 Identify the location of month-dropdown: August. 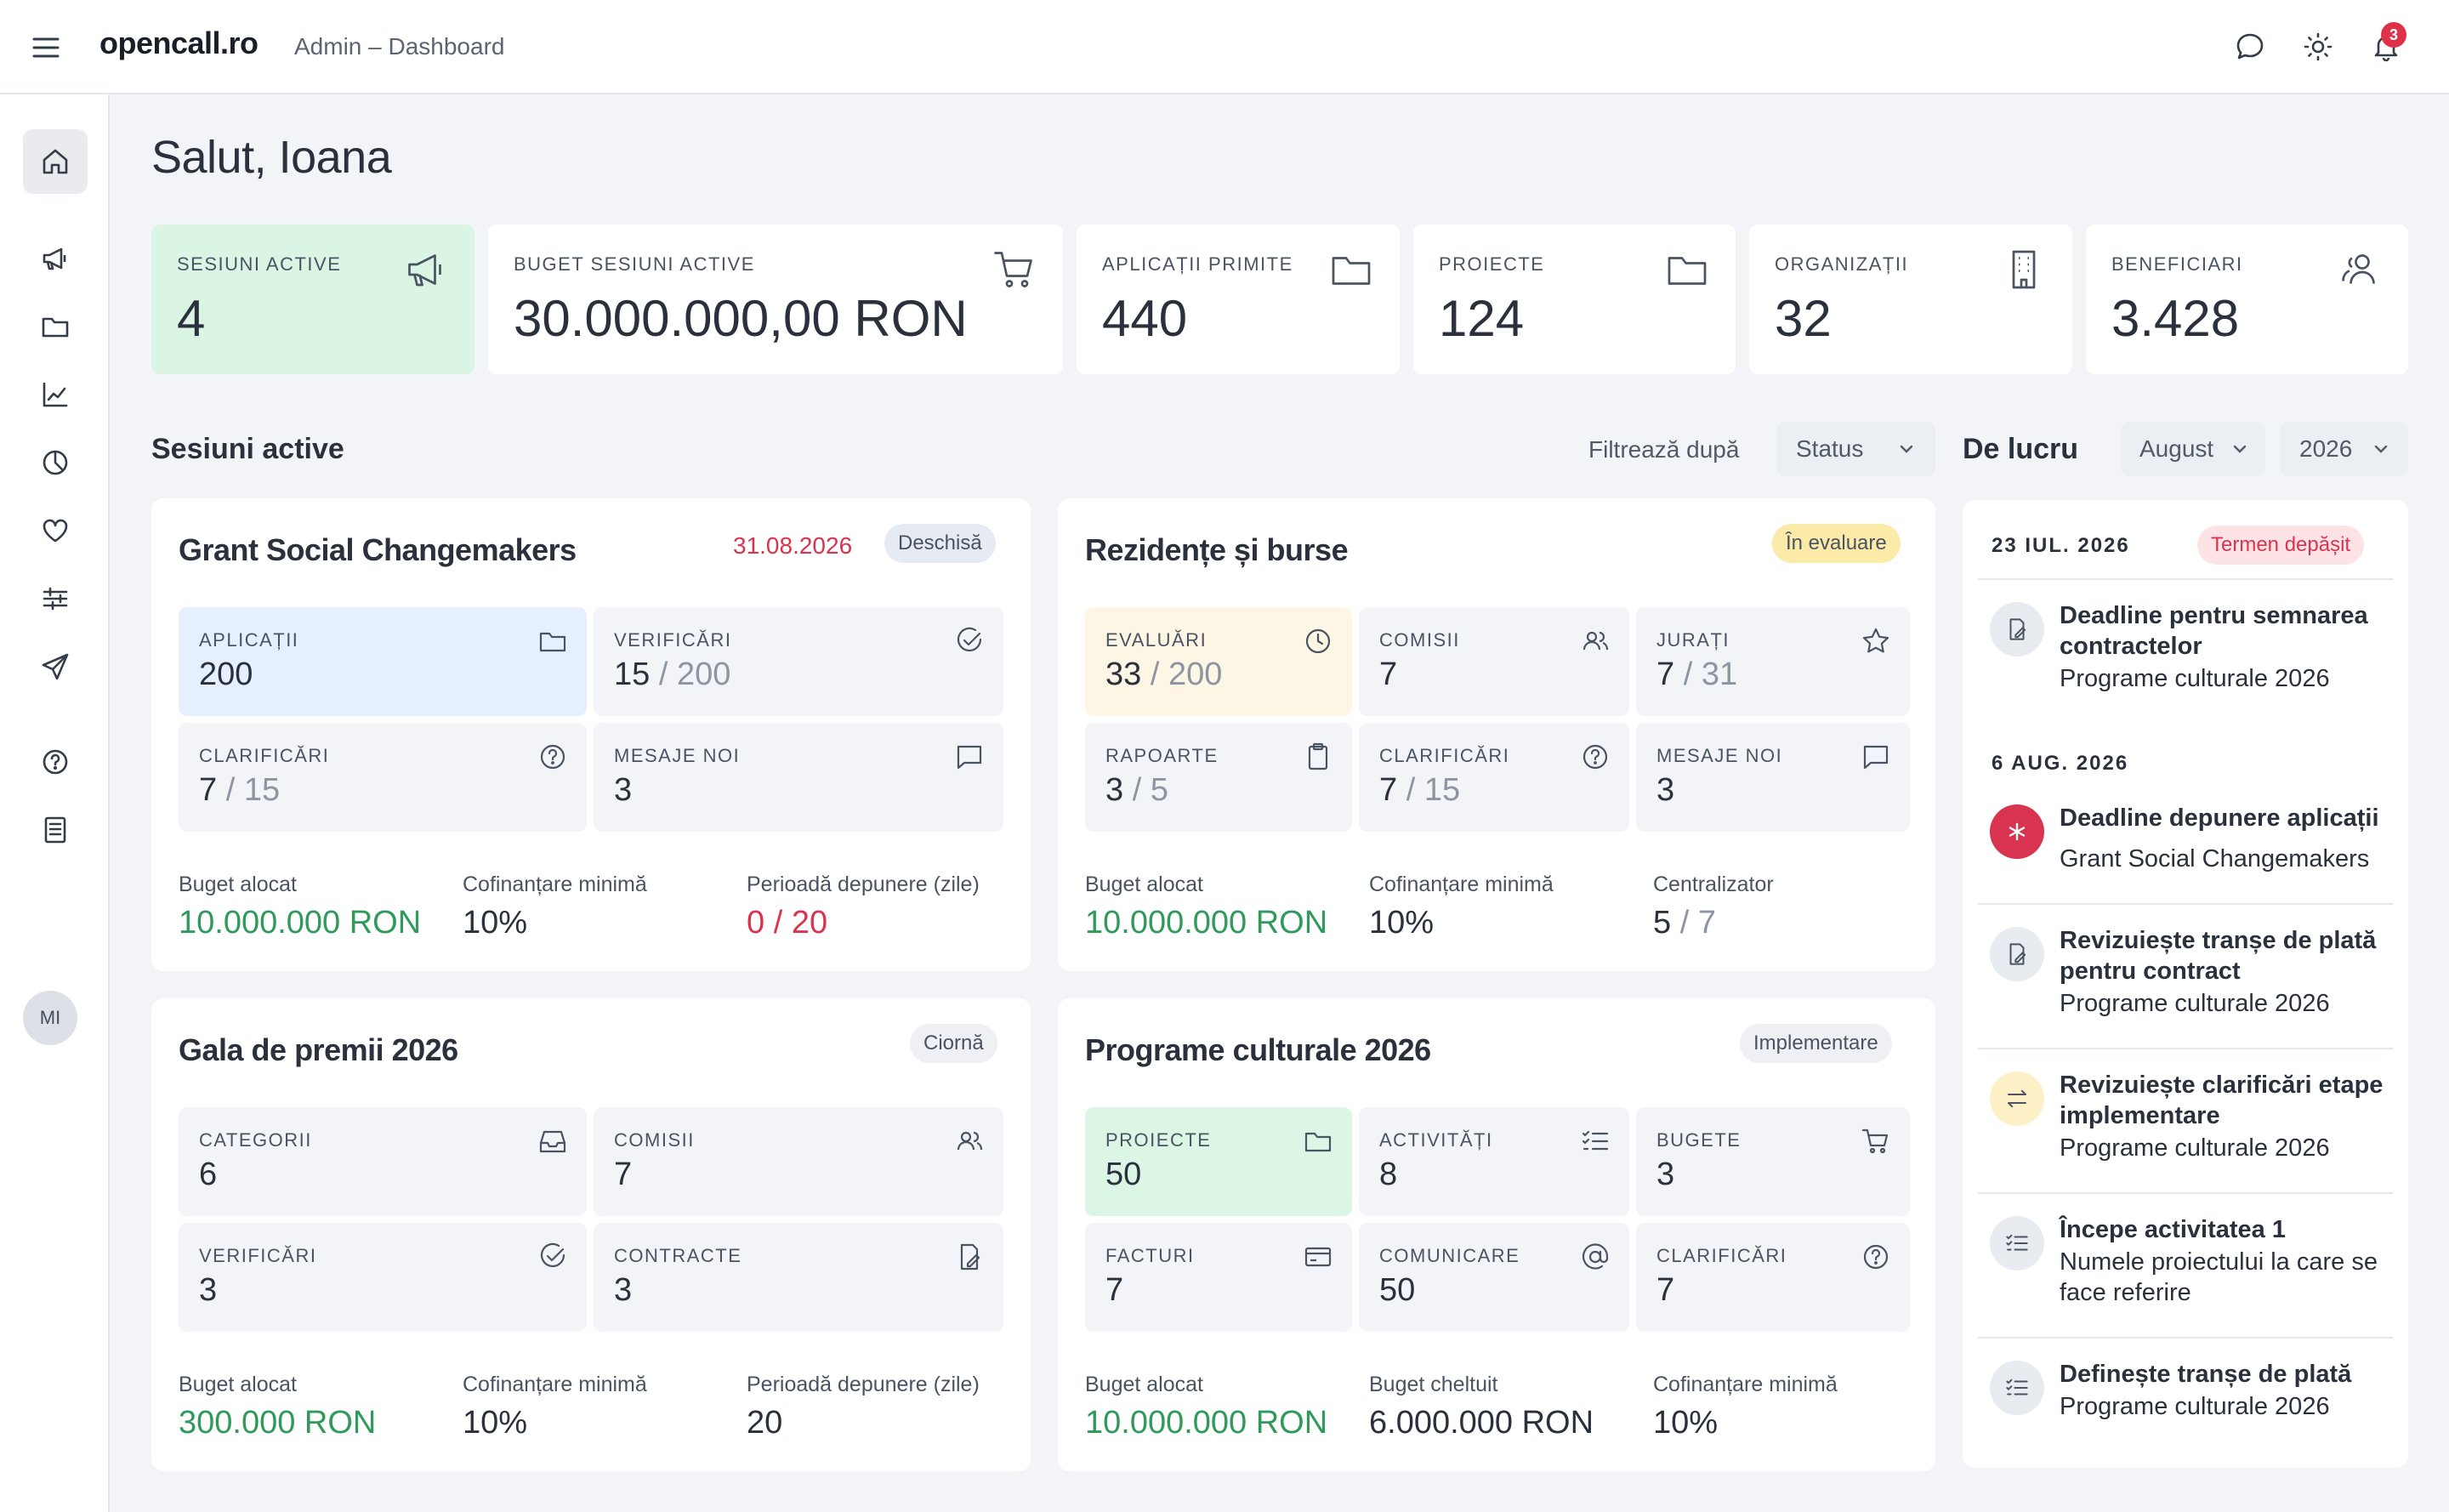
(2193, 449).